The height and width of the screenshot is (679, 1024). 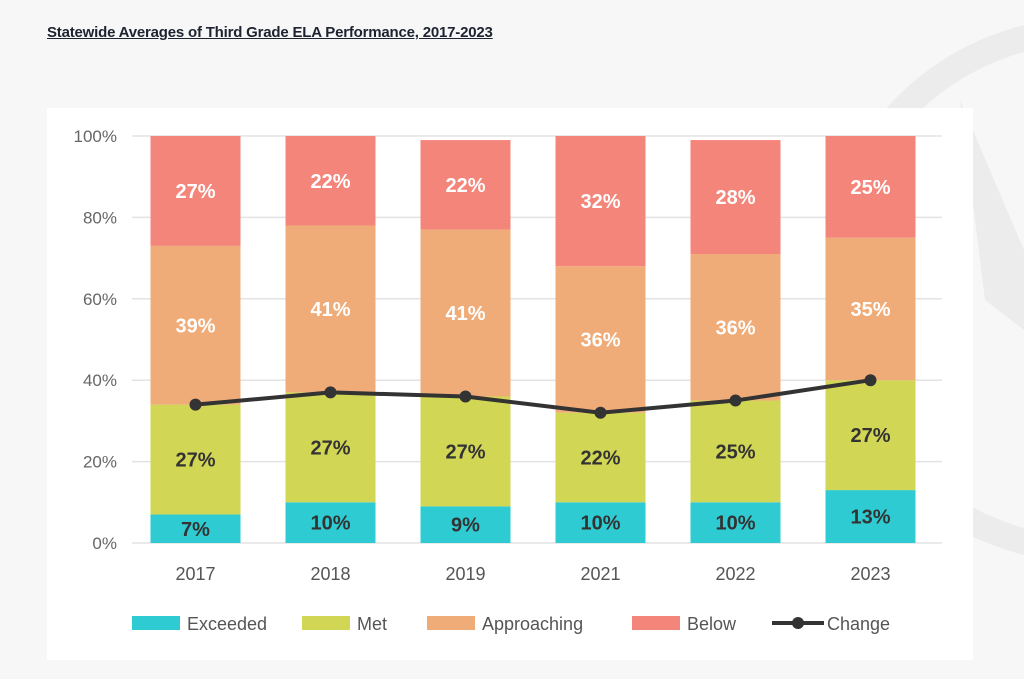 I want to click on y-tick-label: 80%, so click(x=100, y=217).